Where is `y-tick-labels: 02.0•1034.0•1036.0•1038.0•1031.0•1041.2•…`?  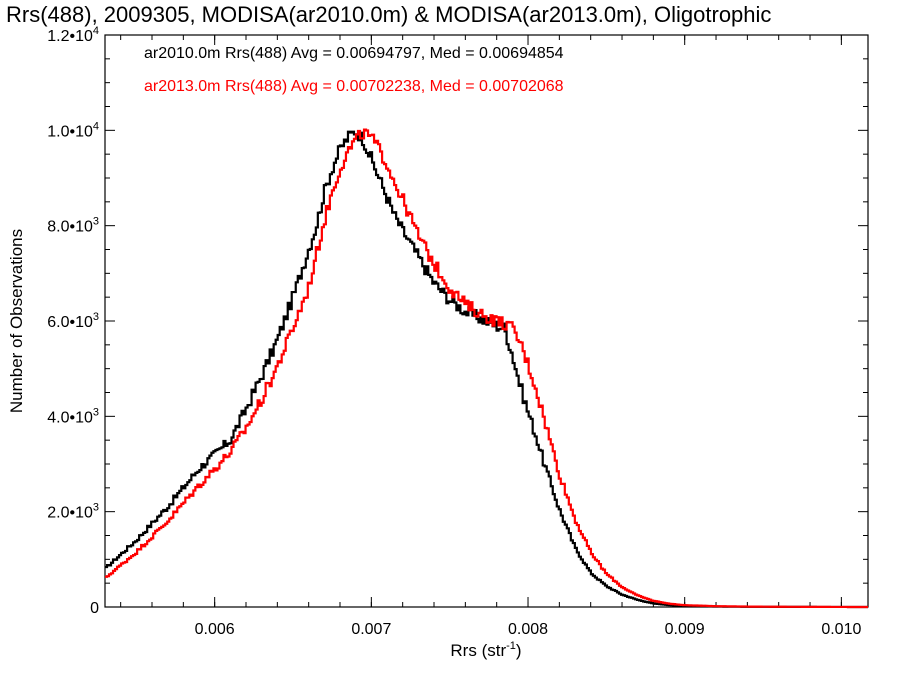 y-tick-labels: 02.0•1034.0•1036.0•1038.0•1031.0•1041.2•… is located at coordinates (73, 321).